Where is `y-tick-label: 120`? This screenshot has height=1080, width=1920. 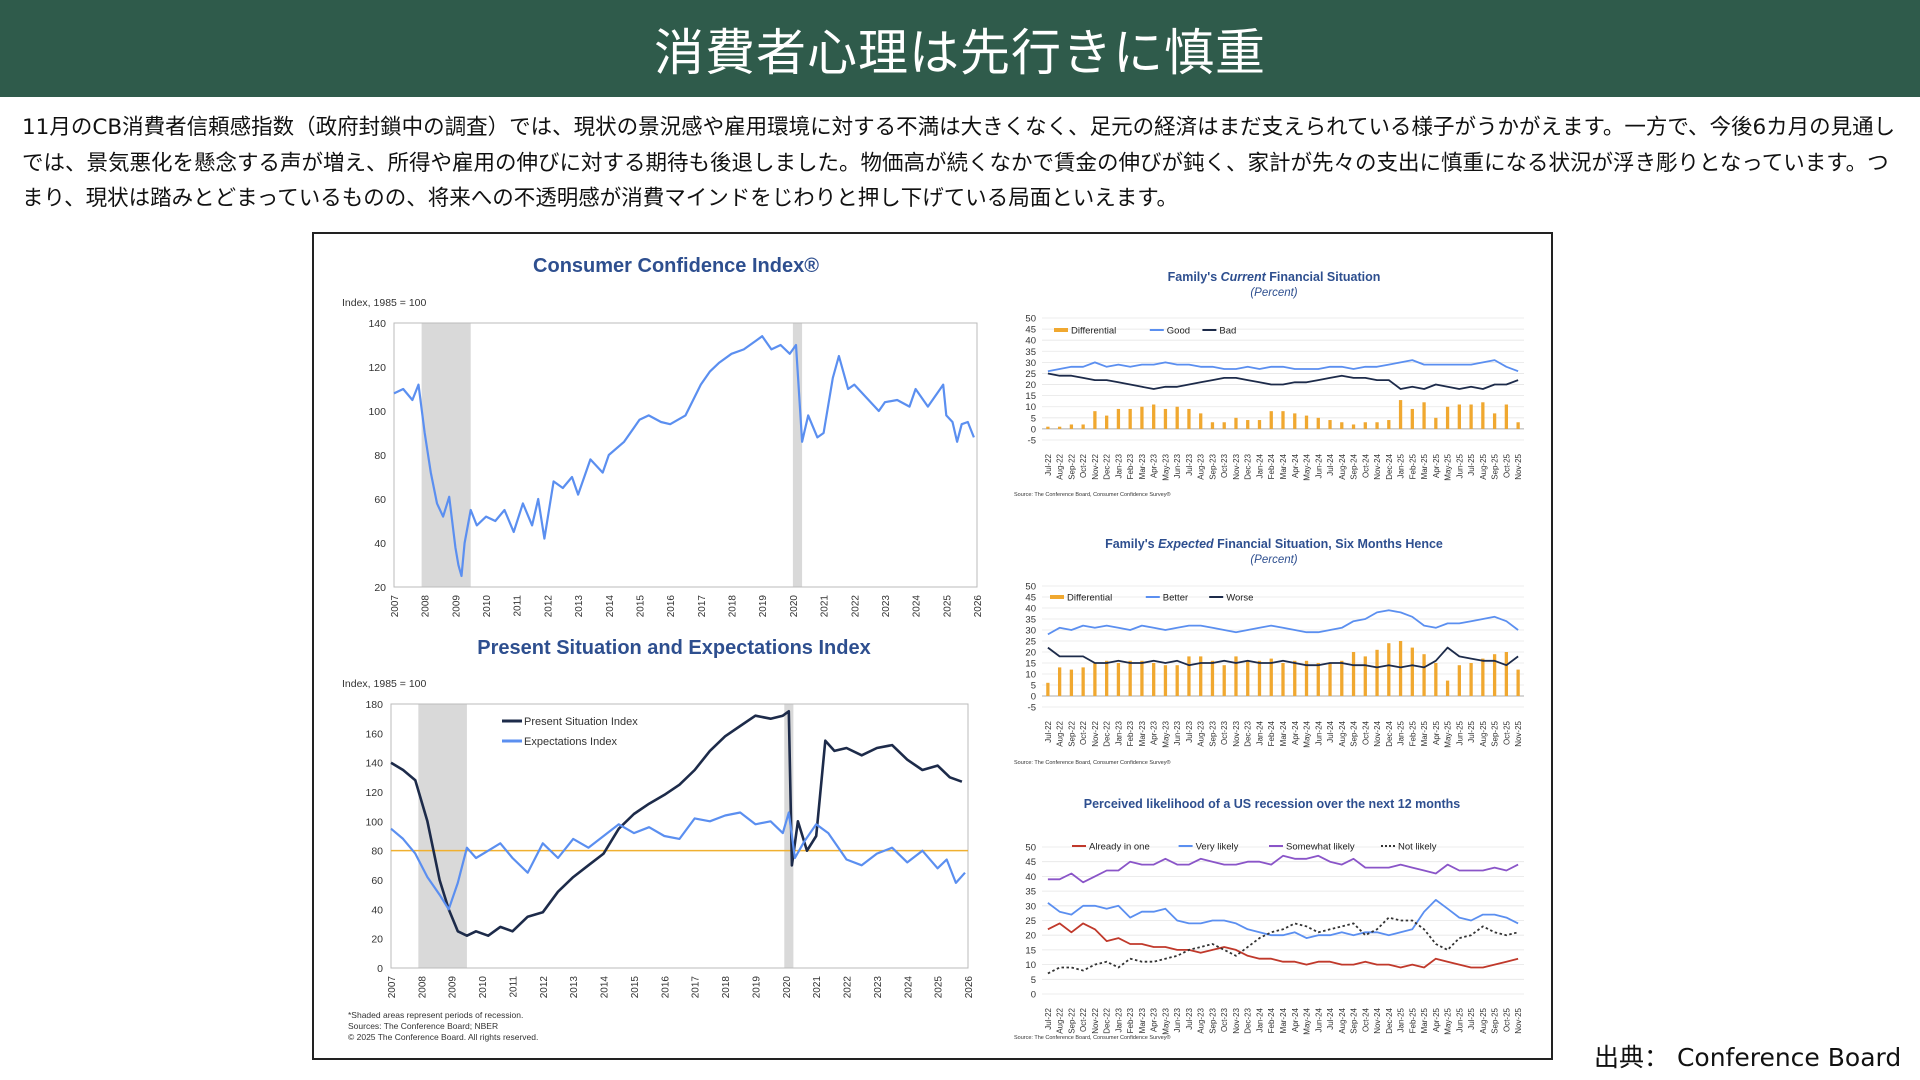 y-tick-label: 120 is located at coordinates (374, 793).